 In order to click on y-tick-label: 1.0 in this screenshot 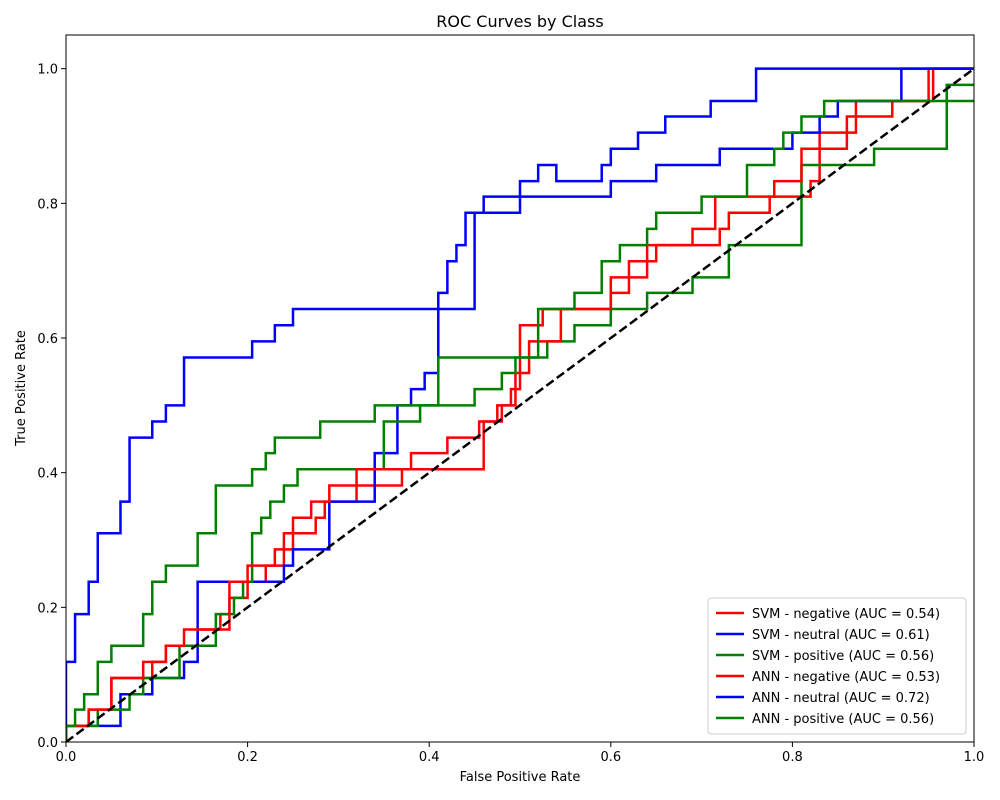, I will do `click(47, 70)`.